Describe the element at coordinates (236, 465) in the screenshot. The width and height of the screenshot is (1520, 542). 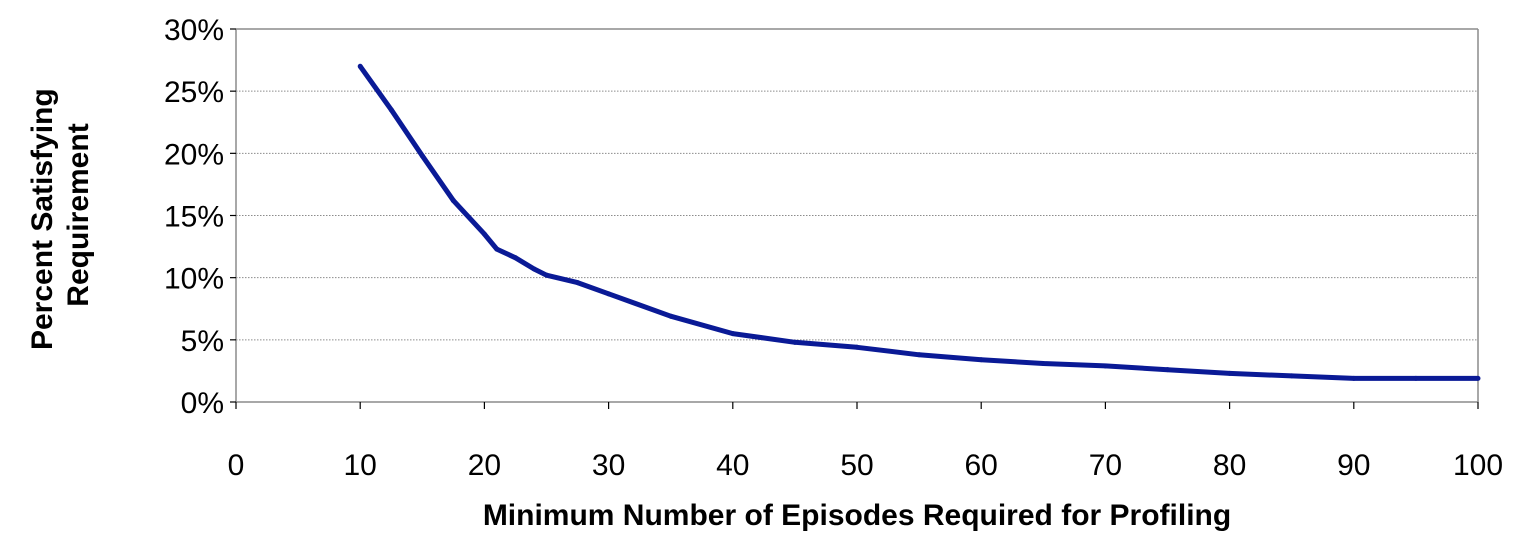
I see `x-tick-label: 0` at that location.